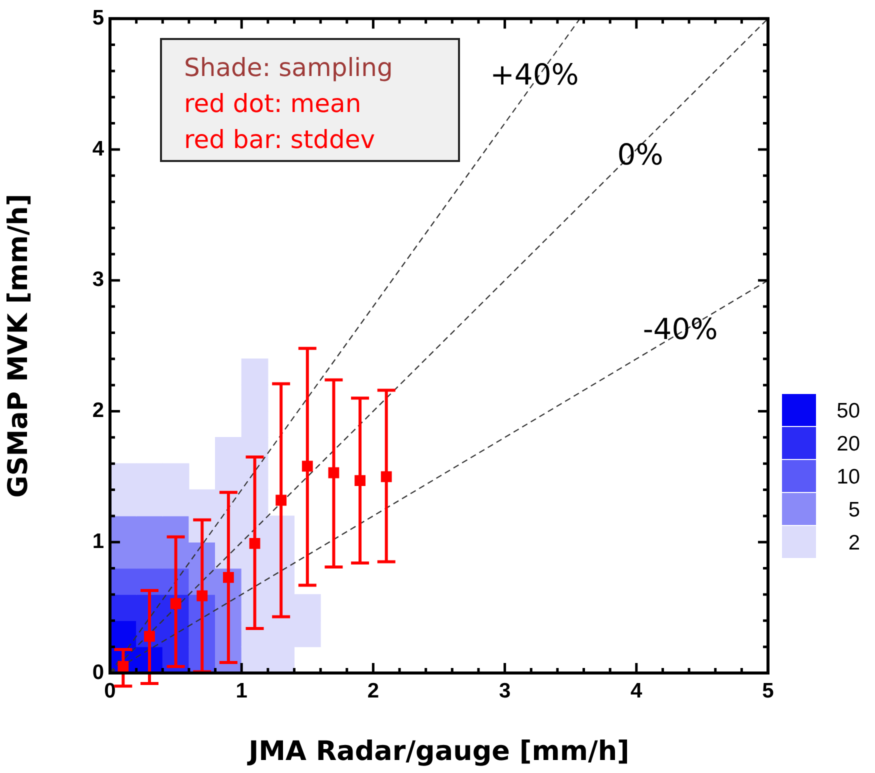  Describe the element at coordinates (768, 690) in the screenshot. I see `x-tick-label: 5` at that location.